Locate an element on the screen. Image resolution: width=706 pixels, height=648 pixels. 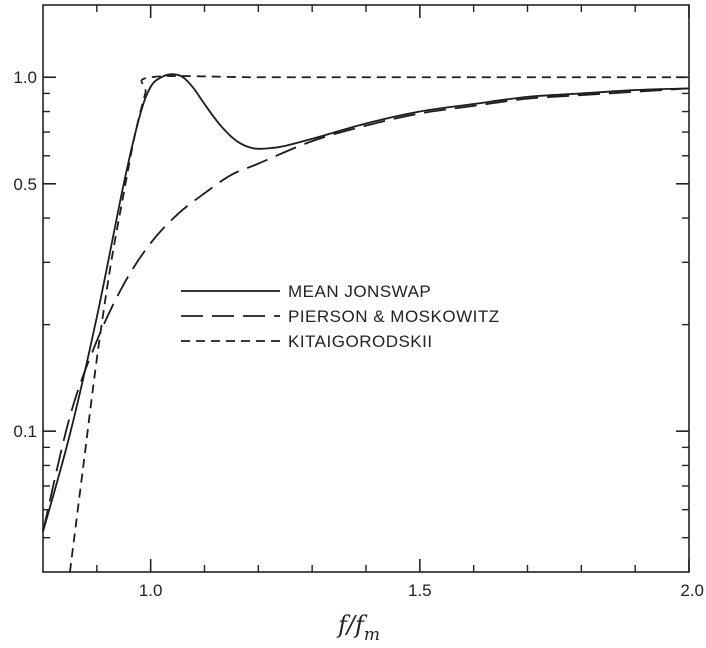
x-tick-label: 1.0 is located at coordinates (151, 590).